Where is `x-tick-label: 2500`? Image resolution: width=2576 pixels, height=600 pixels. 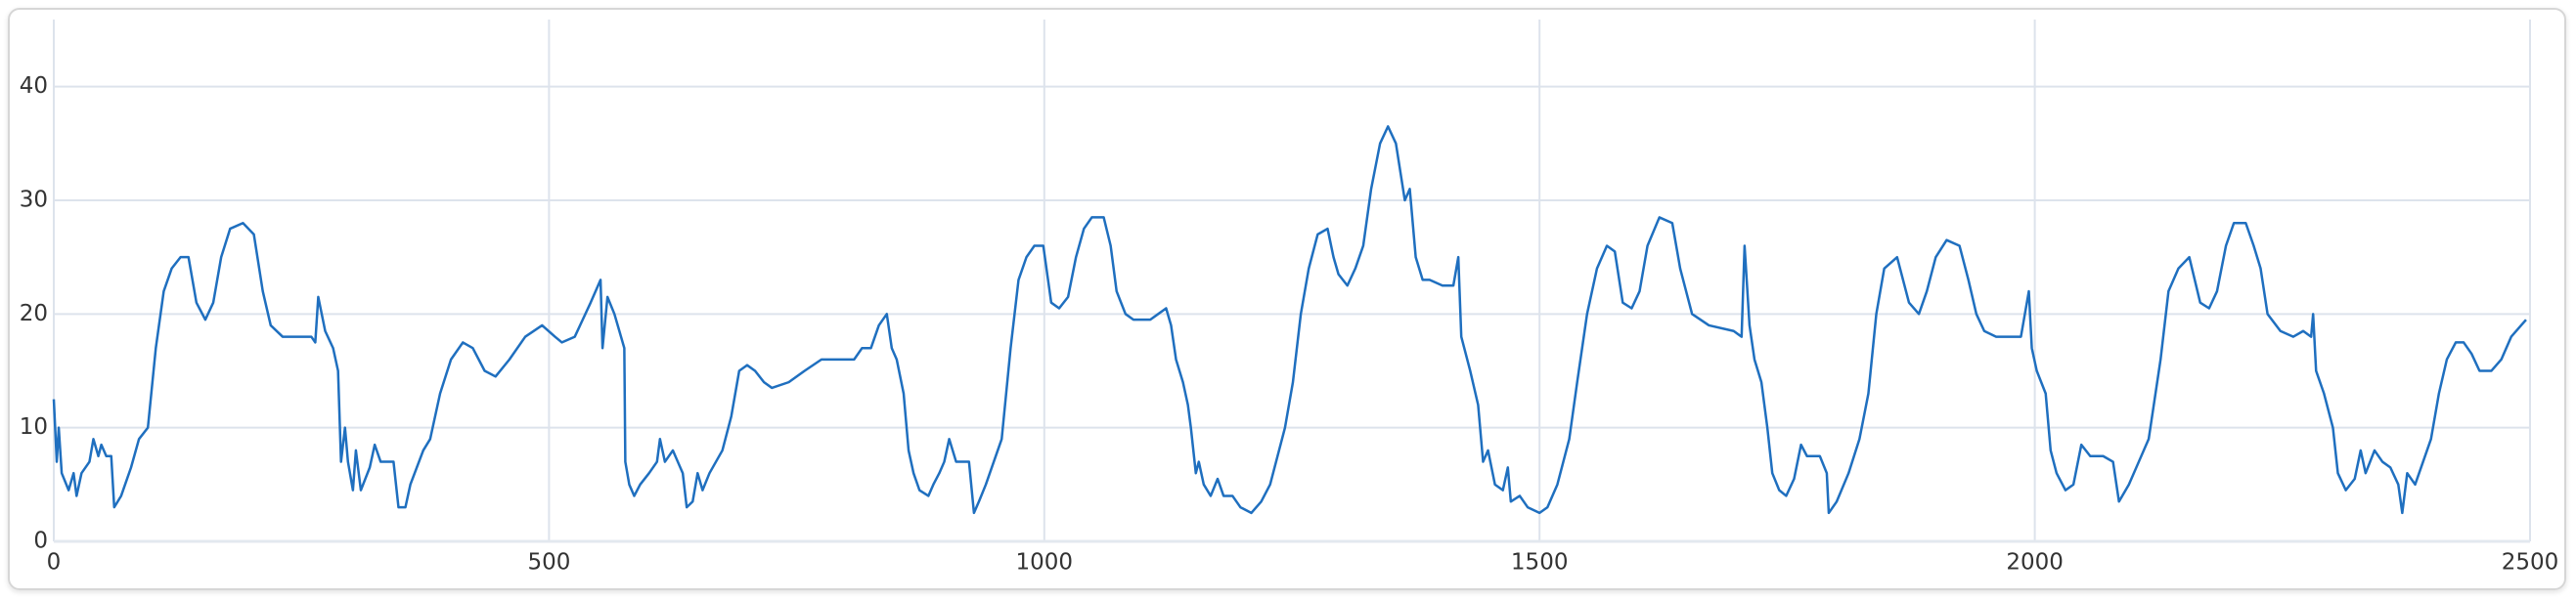 x-tick-label: 2500 is located at coordinates (2530, 563).